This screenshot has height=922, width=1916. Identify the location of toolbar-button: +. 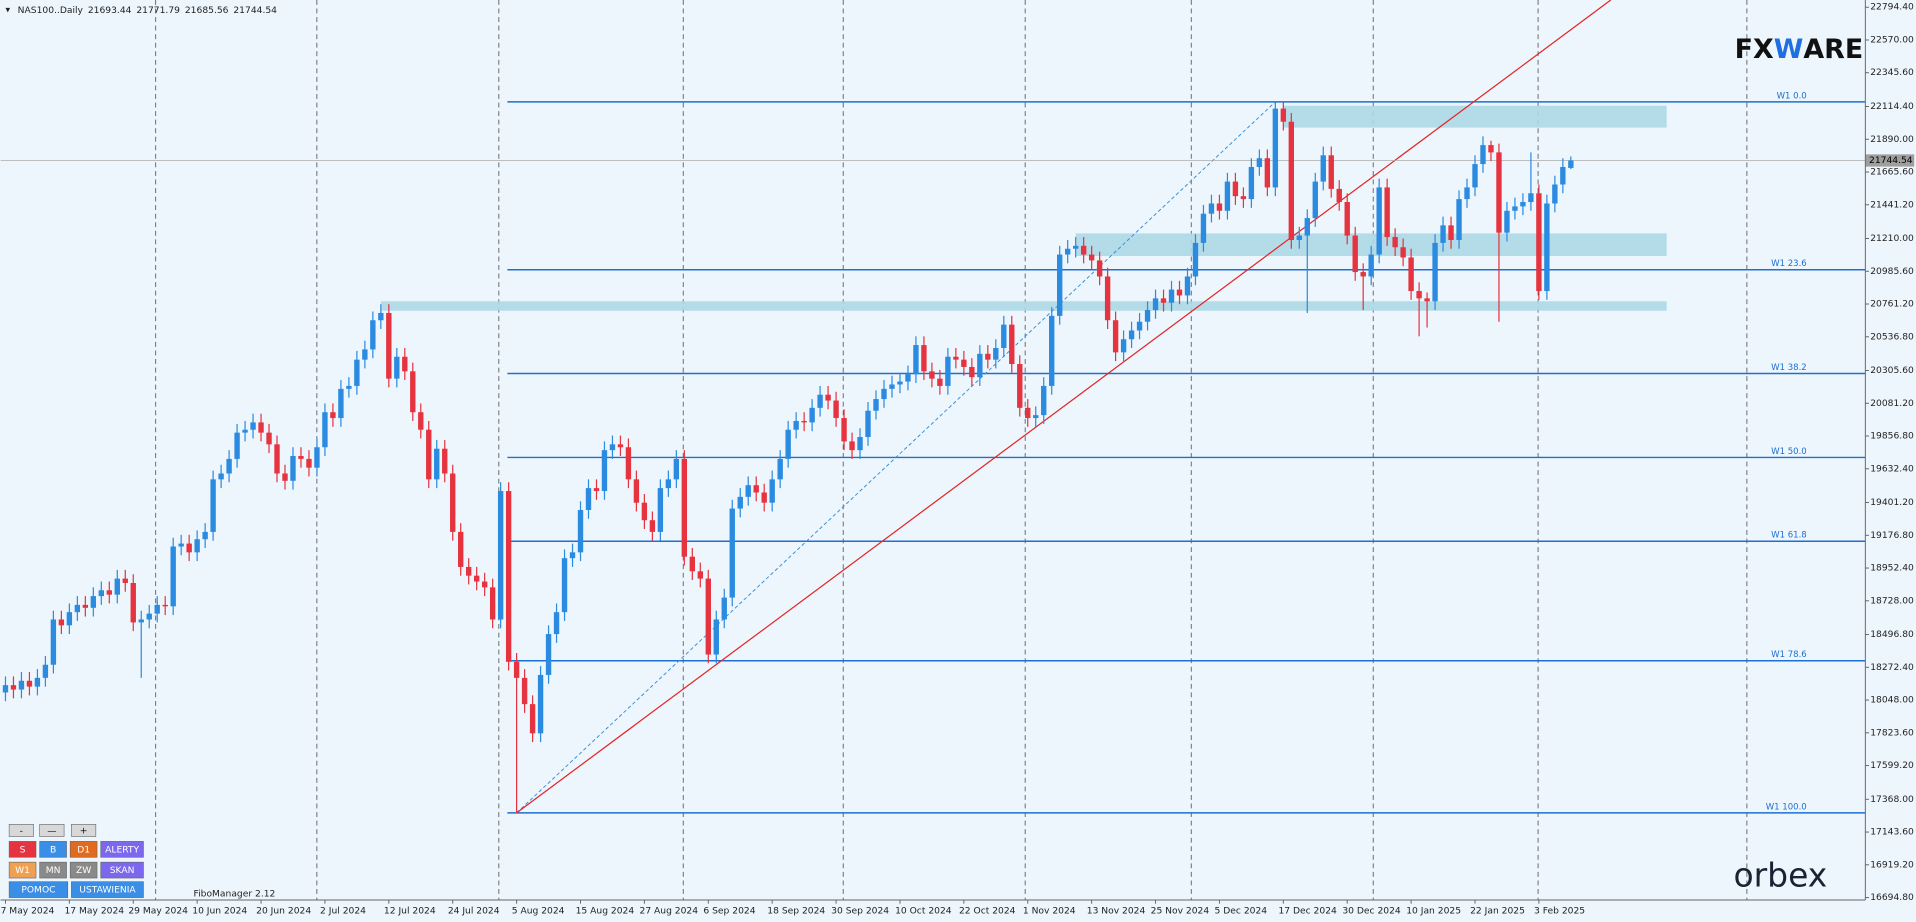
(84, 830).